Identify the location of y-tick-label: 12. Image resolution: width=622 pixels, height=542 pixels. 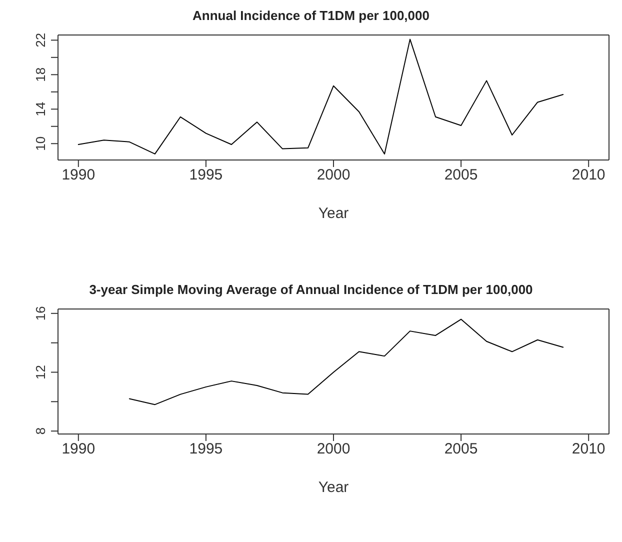
(40, 372).